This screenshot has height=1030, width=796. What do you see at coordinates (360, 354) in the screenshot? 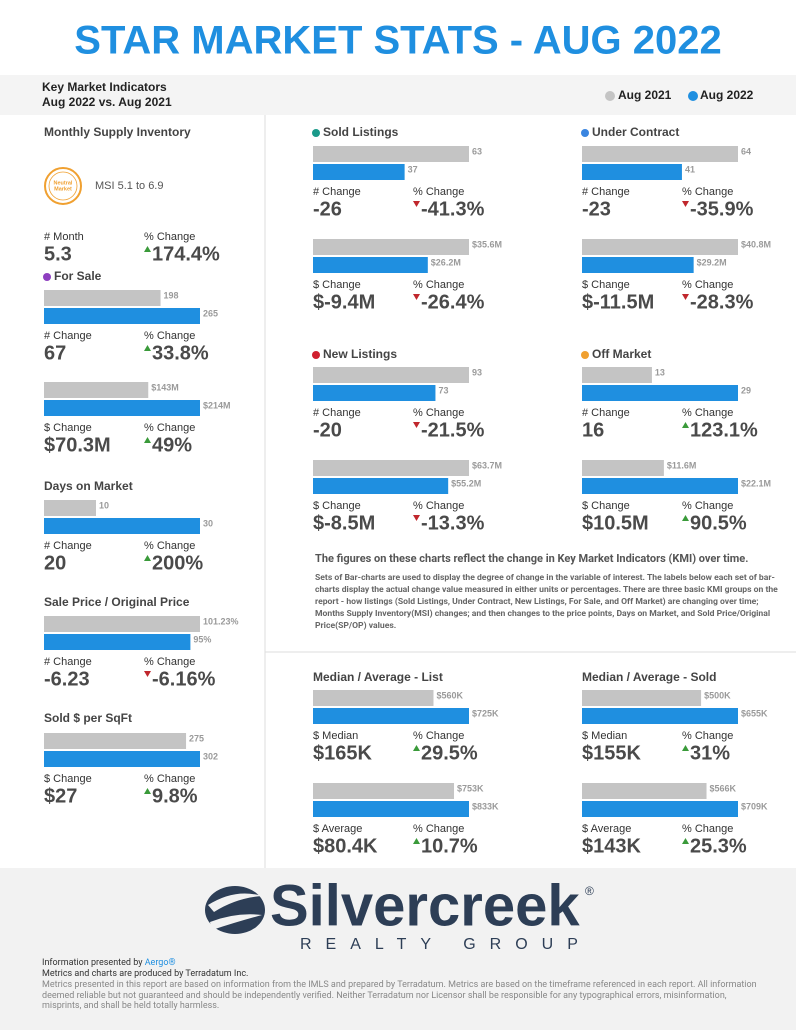
I see `panel-title: New Listings` at bounding box center [360, 354].